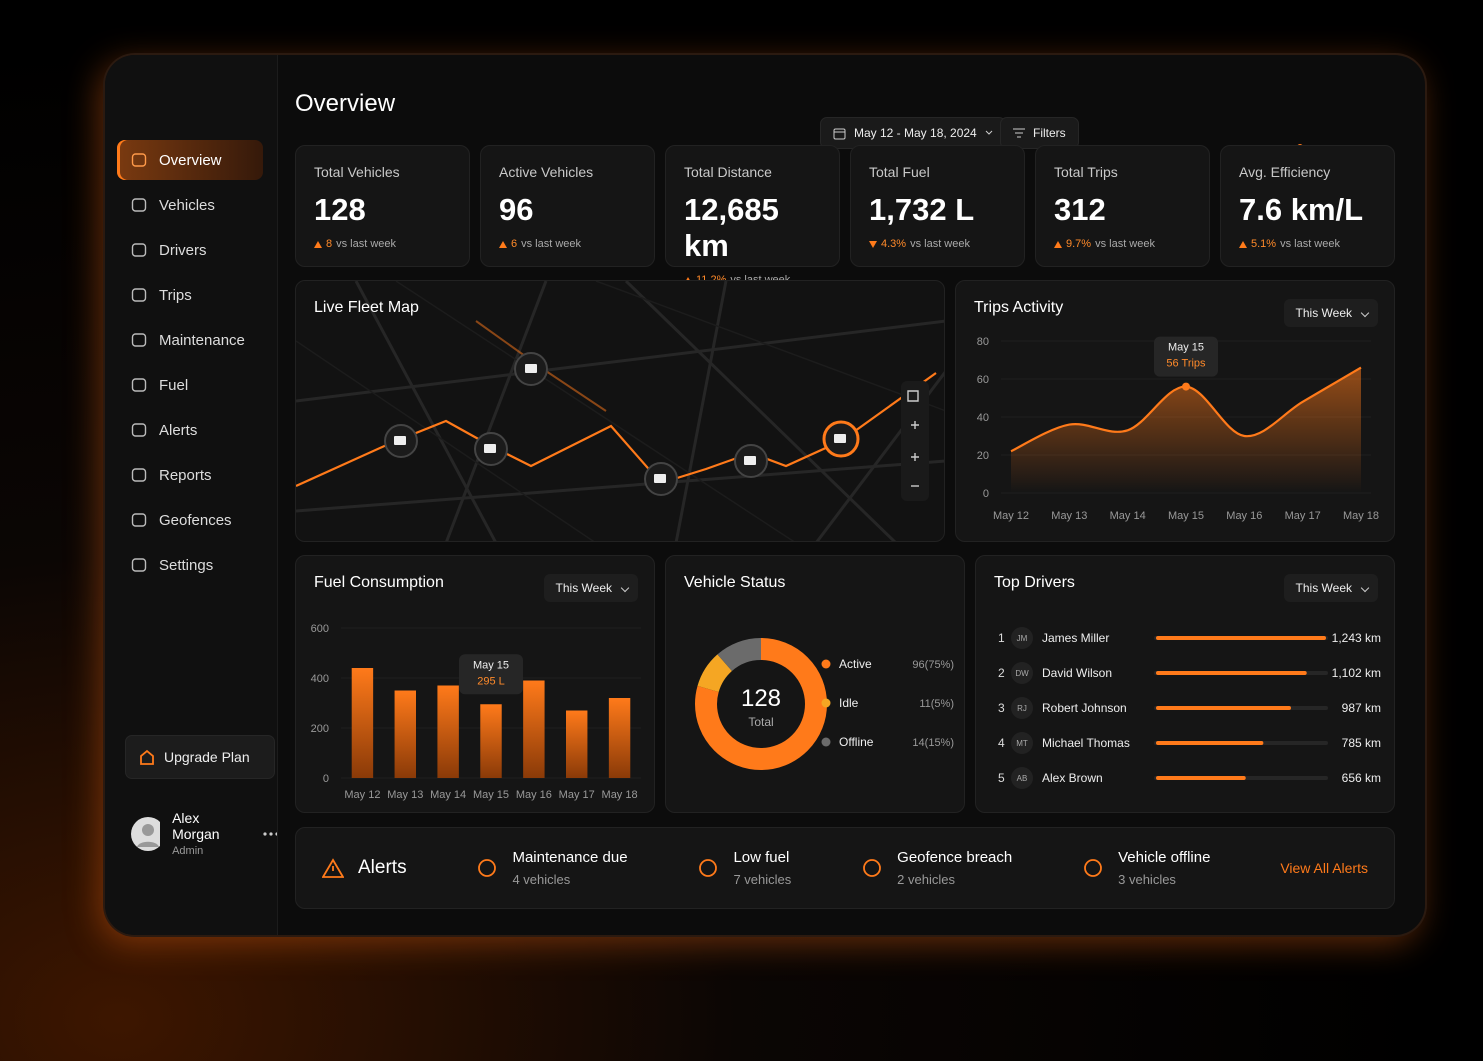 This screenshot has width=1483, height=1061. I want to click on alert-item: Low fuel 7 vehicles, so click(744, 868).